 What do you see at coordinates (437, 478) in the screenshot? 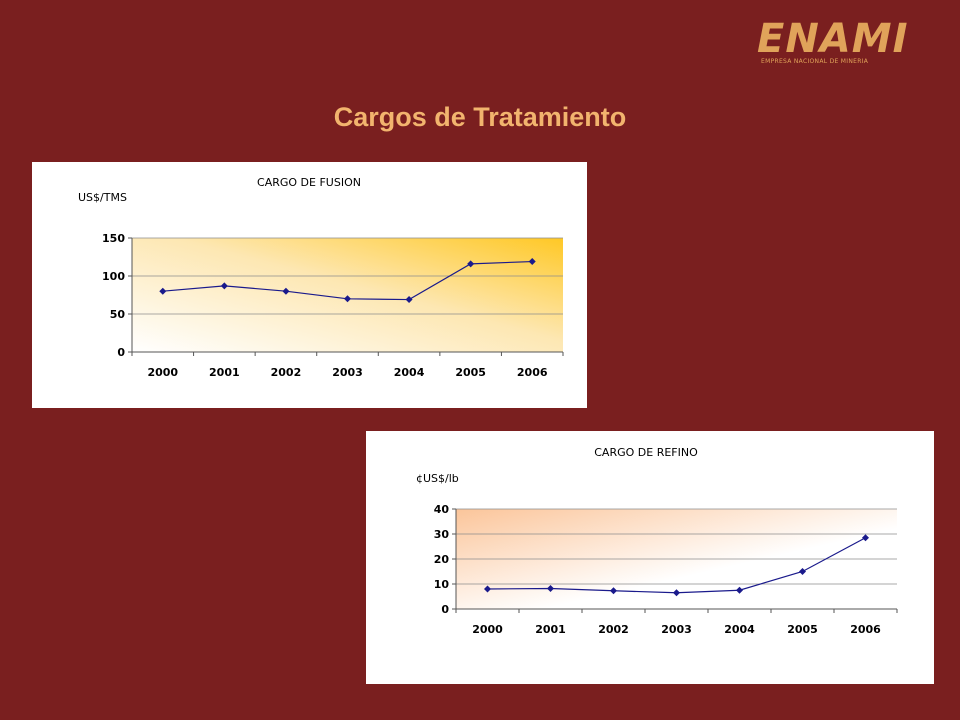
I see `refino-ylabel: ¢US$/lb` at bounding box center [437, 478].